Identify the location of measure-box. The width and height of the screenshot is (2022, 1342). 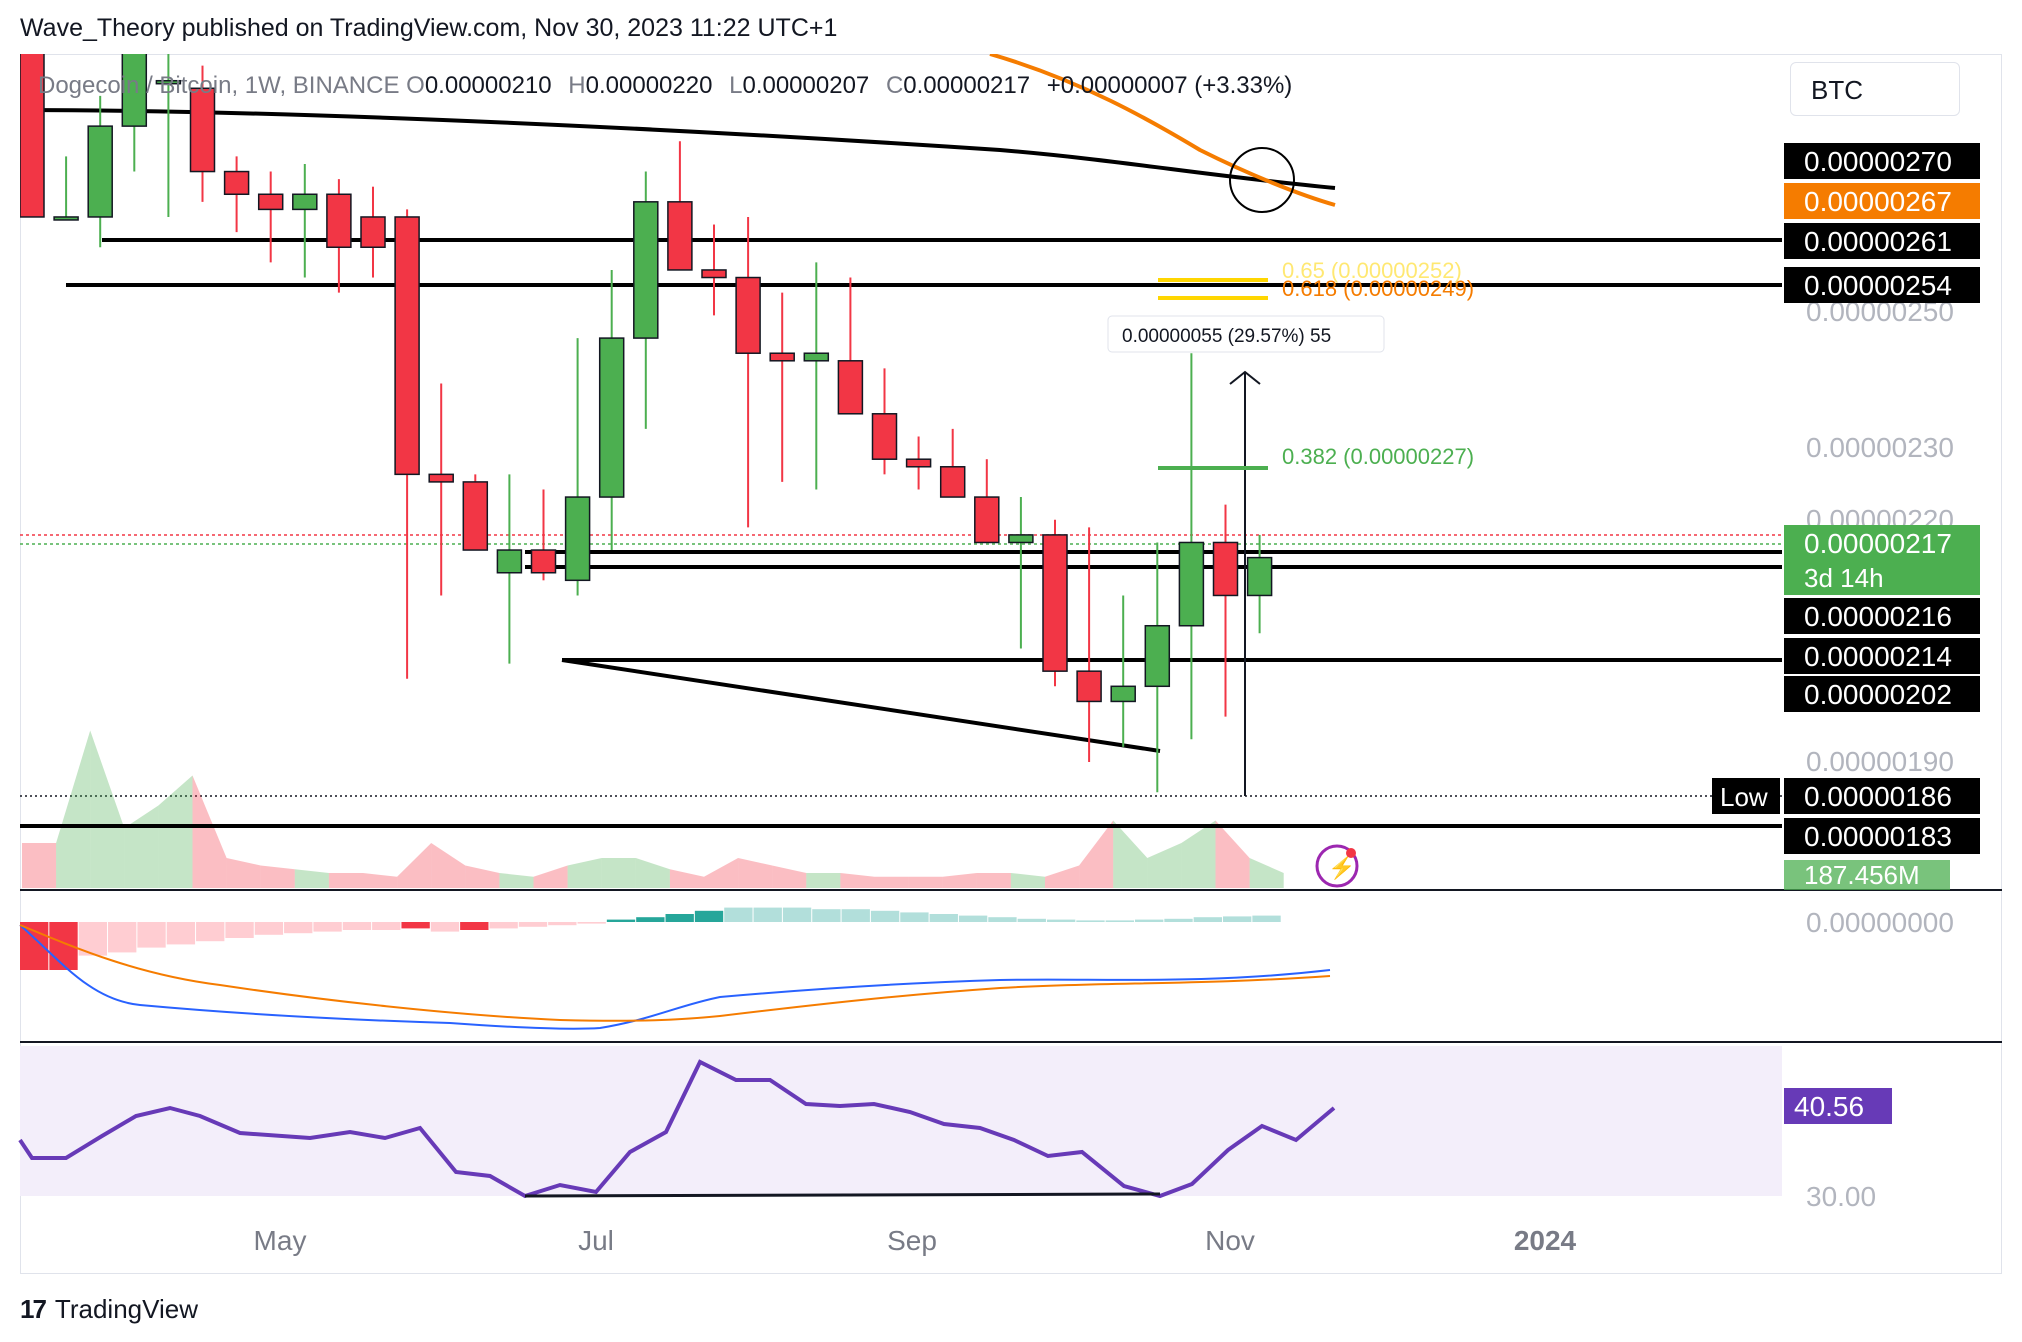
(1246, 334).